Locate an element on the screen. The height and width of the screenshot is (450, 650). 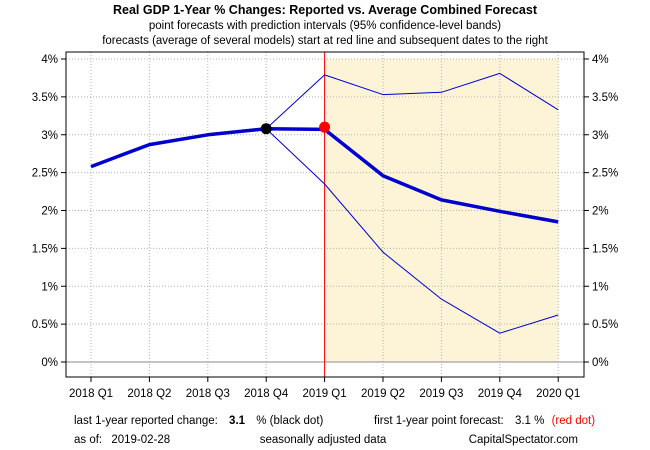
series-upper-line is located at coordinates (412, 101).